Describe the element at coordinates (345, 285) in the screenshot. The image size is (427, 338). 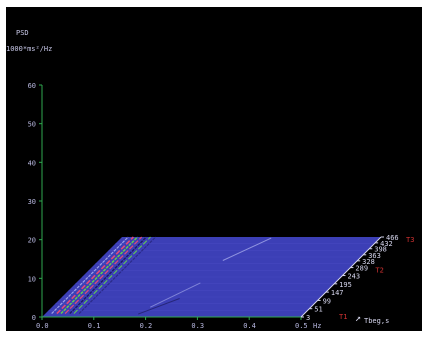
I see `depth-tick-label: 195` at that location.